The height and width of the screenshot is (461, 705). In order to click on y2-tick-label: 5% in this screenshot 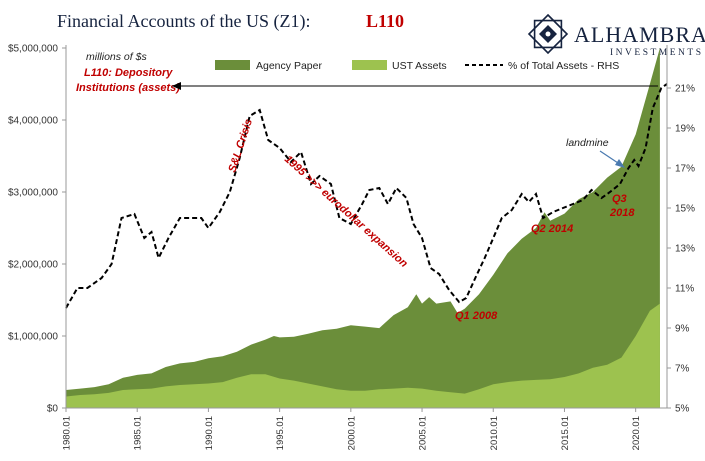, I will do `click(682, 409)`.